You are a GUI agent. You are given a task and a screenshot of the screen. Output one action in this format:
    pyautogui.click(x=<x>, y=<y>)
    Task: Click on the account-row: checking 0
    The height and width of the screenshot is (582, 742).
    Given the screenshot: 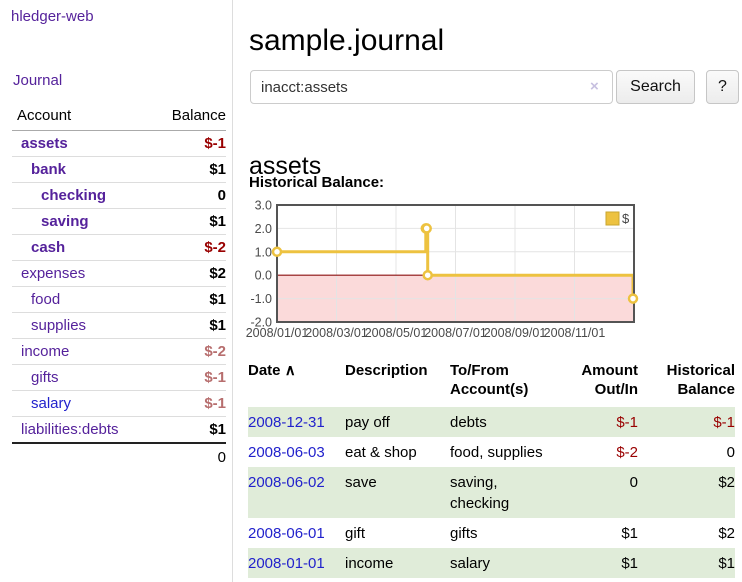 What is the action you would take?
    pyautogui.click(x=119, y=196)
    